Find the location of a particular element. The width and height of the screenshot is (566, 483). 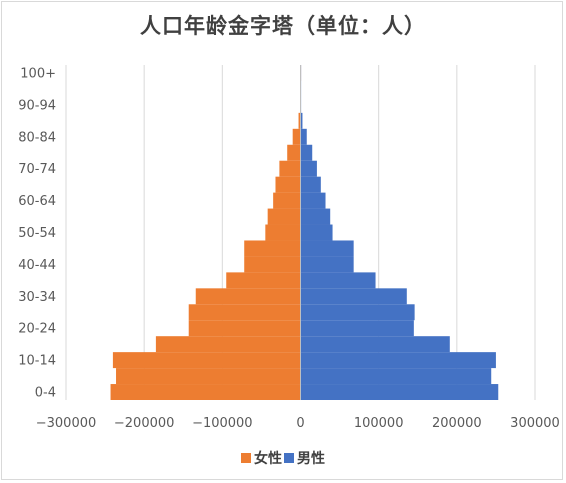

legend-swatch-male is located at coordinates (289, 458).